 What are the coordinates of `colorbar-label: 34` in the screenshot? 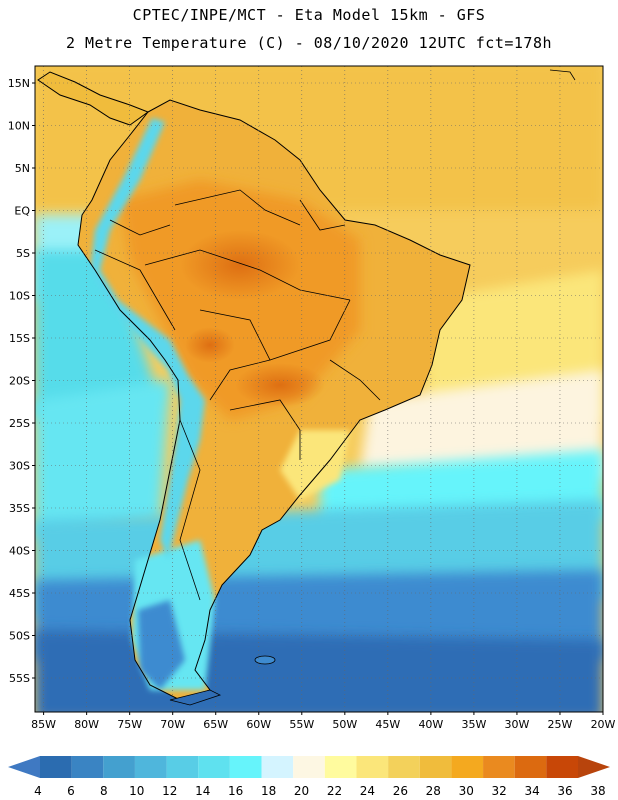 It's located at (531, 791).